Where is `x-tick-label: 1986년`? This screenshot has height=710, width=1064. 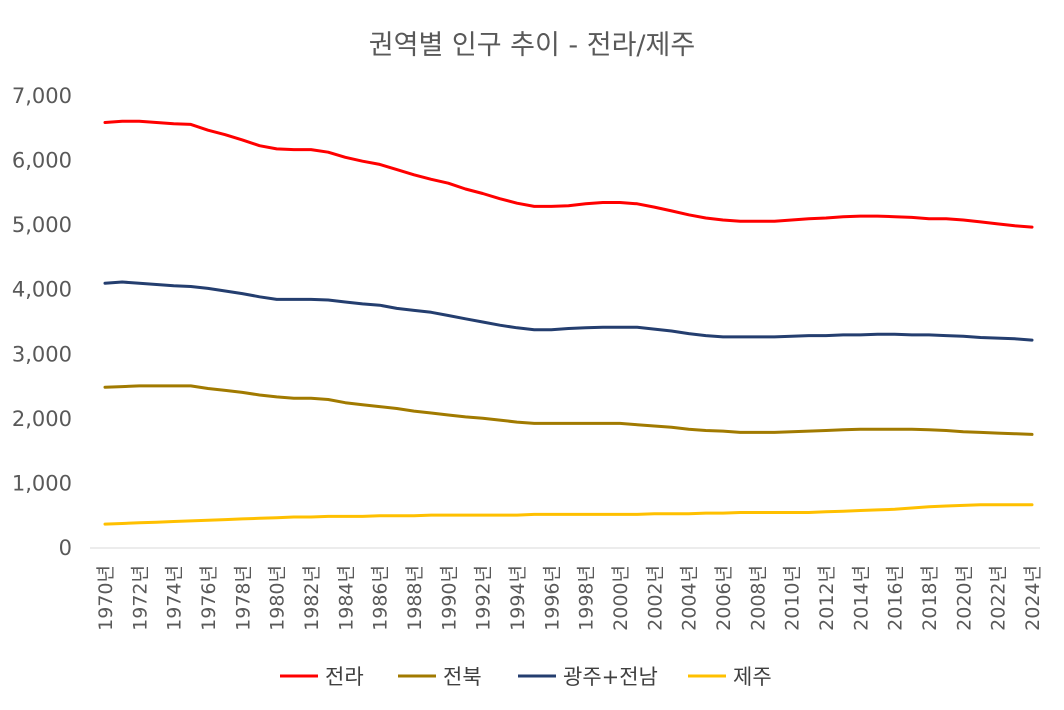
x-tick-label: 1986년 is located at coordinates (381, 598).